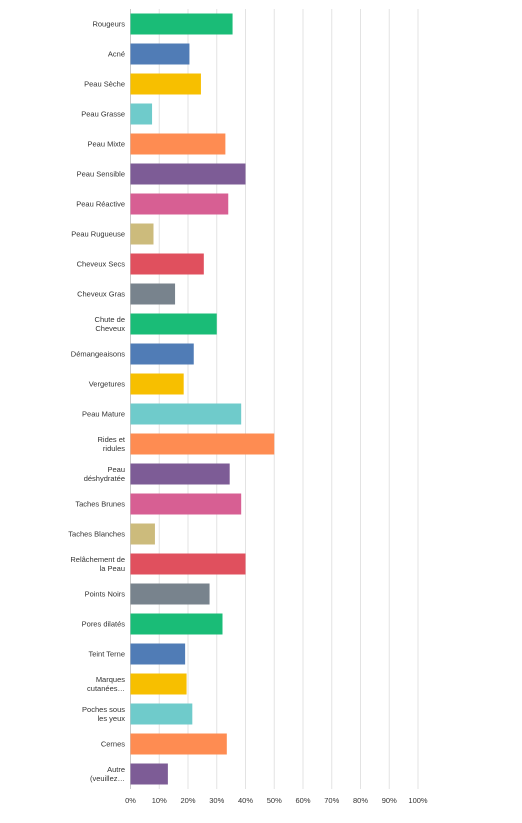 The width and height of the screenshot is (522, 823). What do you see at coordinates (107, 384) in the screenshot?
I see `category-label: Vergetures` at bounding box center [107, 384].